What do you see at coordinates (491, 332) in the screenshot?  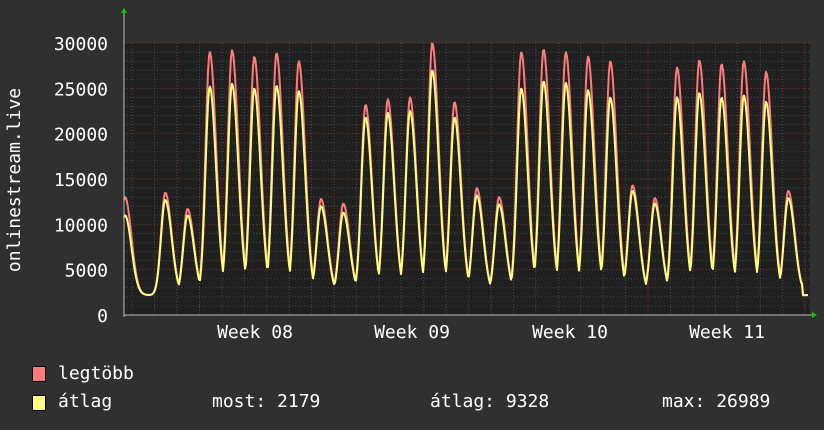 I see `x-tick-labels: Week 08 Week 09 Week 10 Week 11` at bounding box center [491, 332].